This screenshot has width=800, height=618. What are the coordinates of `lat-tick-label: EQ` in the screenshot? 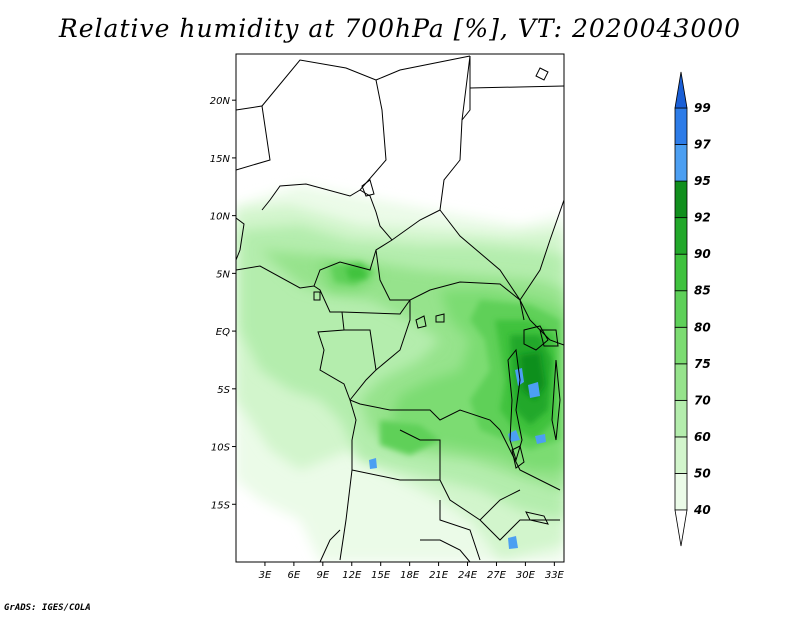 It's located at (223, 332).